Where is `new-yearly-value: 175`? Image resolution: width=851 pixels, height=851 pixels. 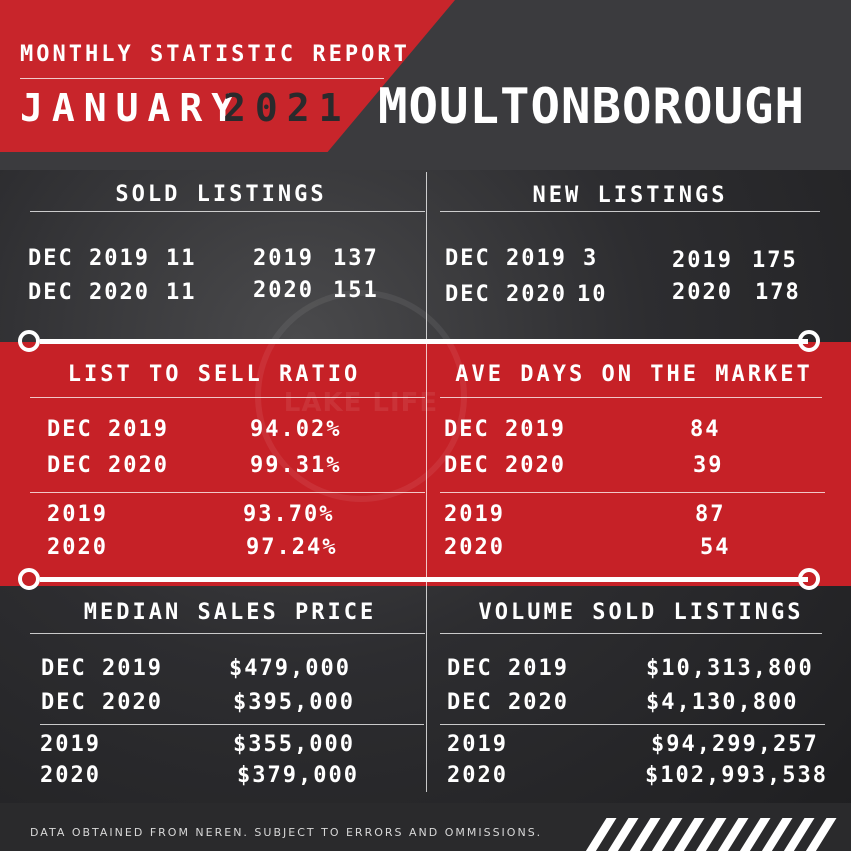 new-yearly-value: 175 is located at coordinates (775, 260).